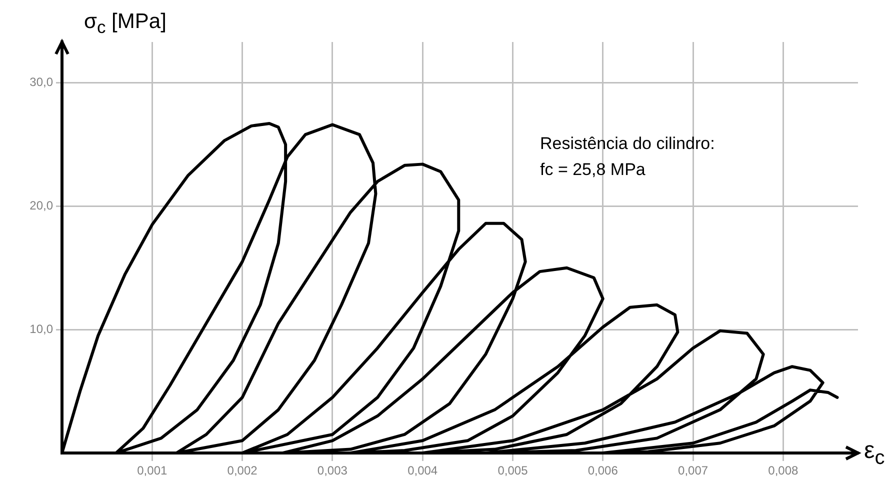 Image resolution: width=895 pixels, height=489 pixels. Describe the element at coordinates (603, 471) in the screenshot. I see `x-tick-label: 0,006` at that location.